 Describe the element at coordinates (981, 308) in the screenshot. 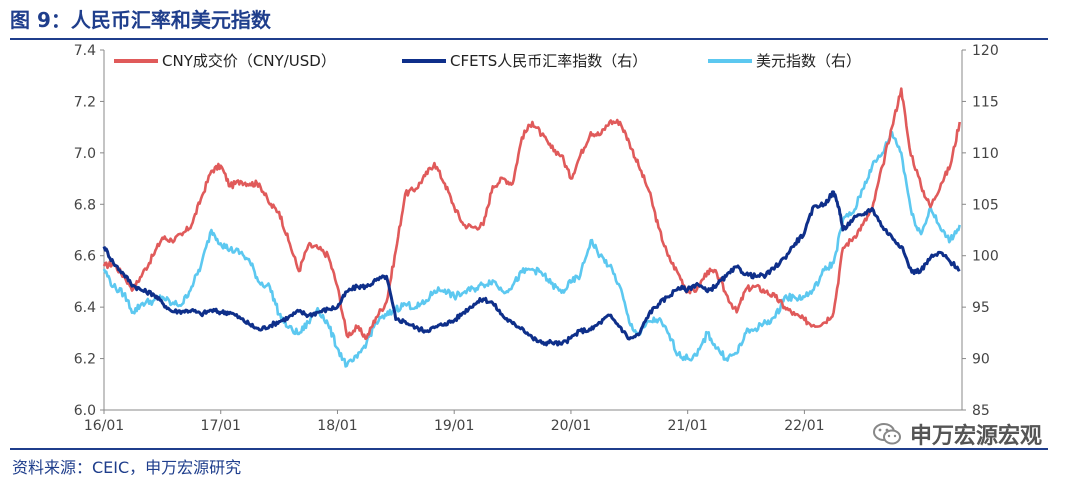

I see `right-tick-label: 95` at that location.